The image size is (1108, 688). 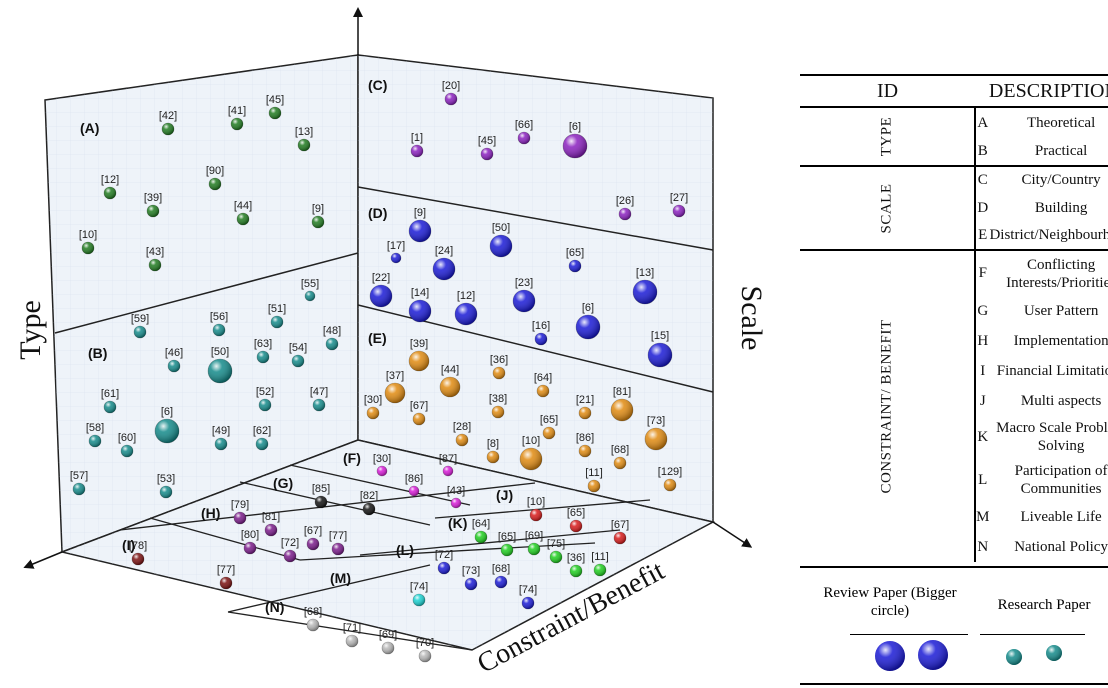 I want to click on reference-label: [6], so click(x=167, y=412).